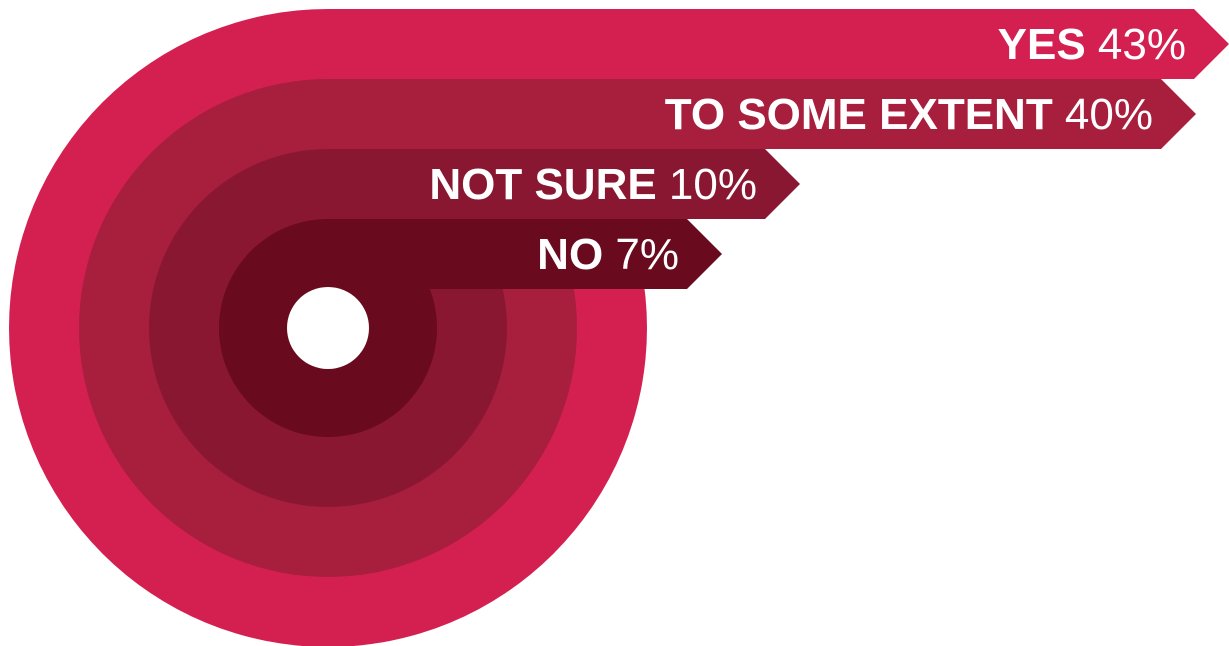  What do you see at coordinates (576, 254) in the screenshot?
I see `category-label: NO` at bounding box center [576, 254].